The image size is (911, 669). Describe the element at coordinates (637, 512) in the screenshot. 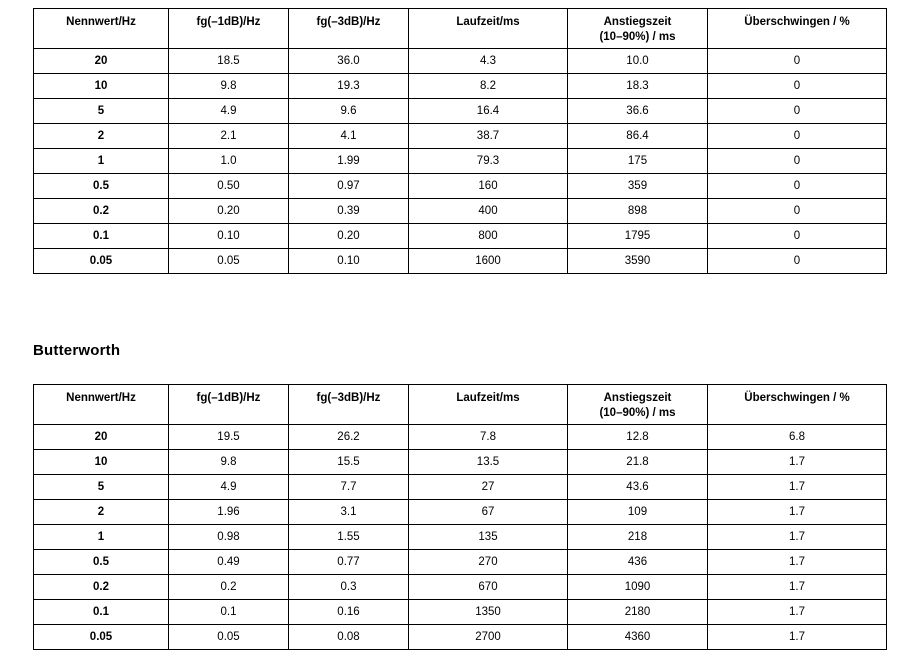

I see `value-cell: 109` at that location.